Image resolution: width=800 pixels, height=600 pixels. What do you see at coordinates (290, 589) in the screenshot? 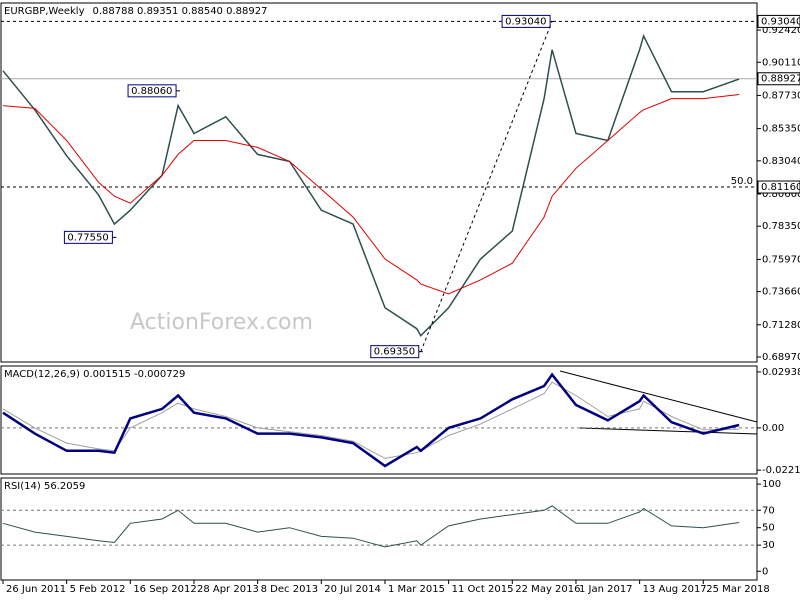
I see `x-tick-label: 8 Dec 2013` at bounding box center [290, 589].